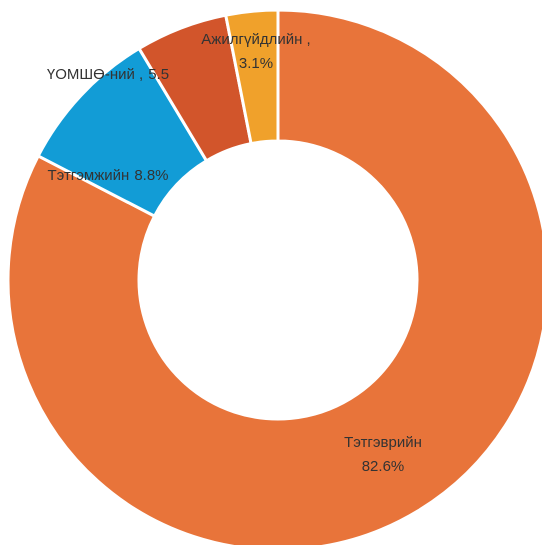 The width and height of the screenshot is (542, 545). I want to click on donut-segment, so click(251, 77).